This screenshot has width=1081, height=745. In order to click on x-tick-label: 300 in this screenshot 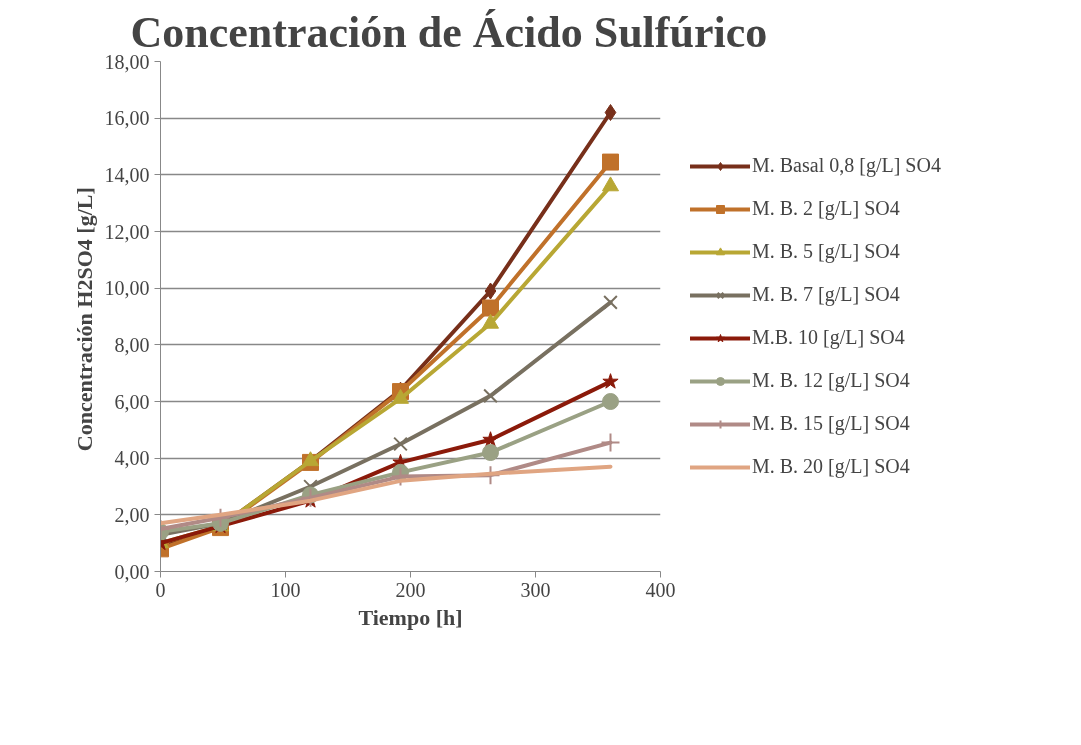, I will do `click(535, 589)`.